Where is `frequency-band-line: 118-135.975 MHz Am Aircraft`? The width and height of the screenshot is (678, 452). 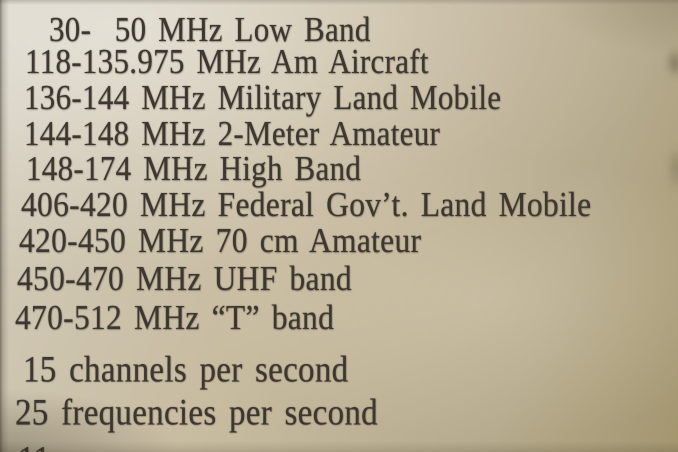
frequency-band-line: 118-135.975 MHz Am Aircraft is located at coordinates (227, 61).